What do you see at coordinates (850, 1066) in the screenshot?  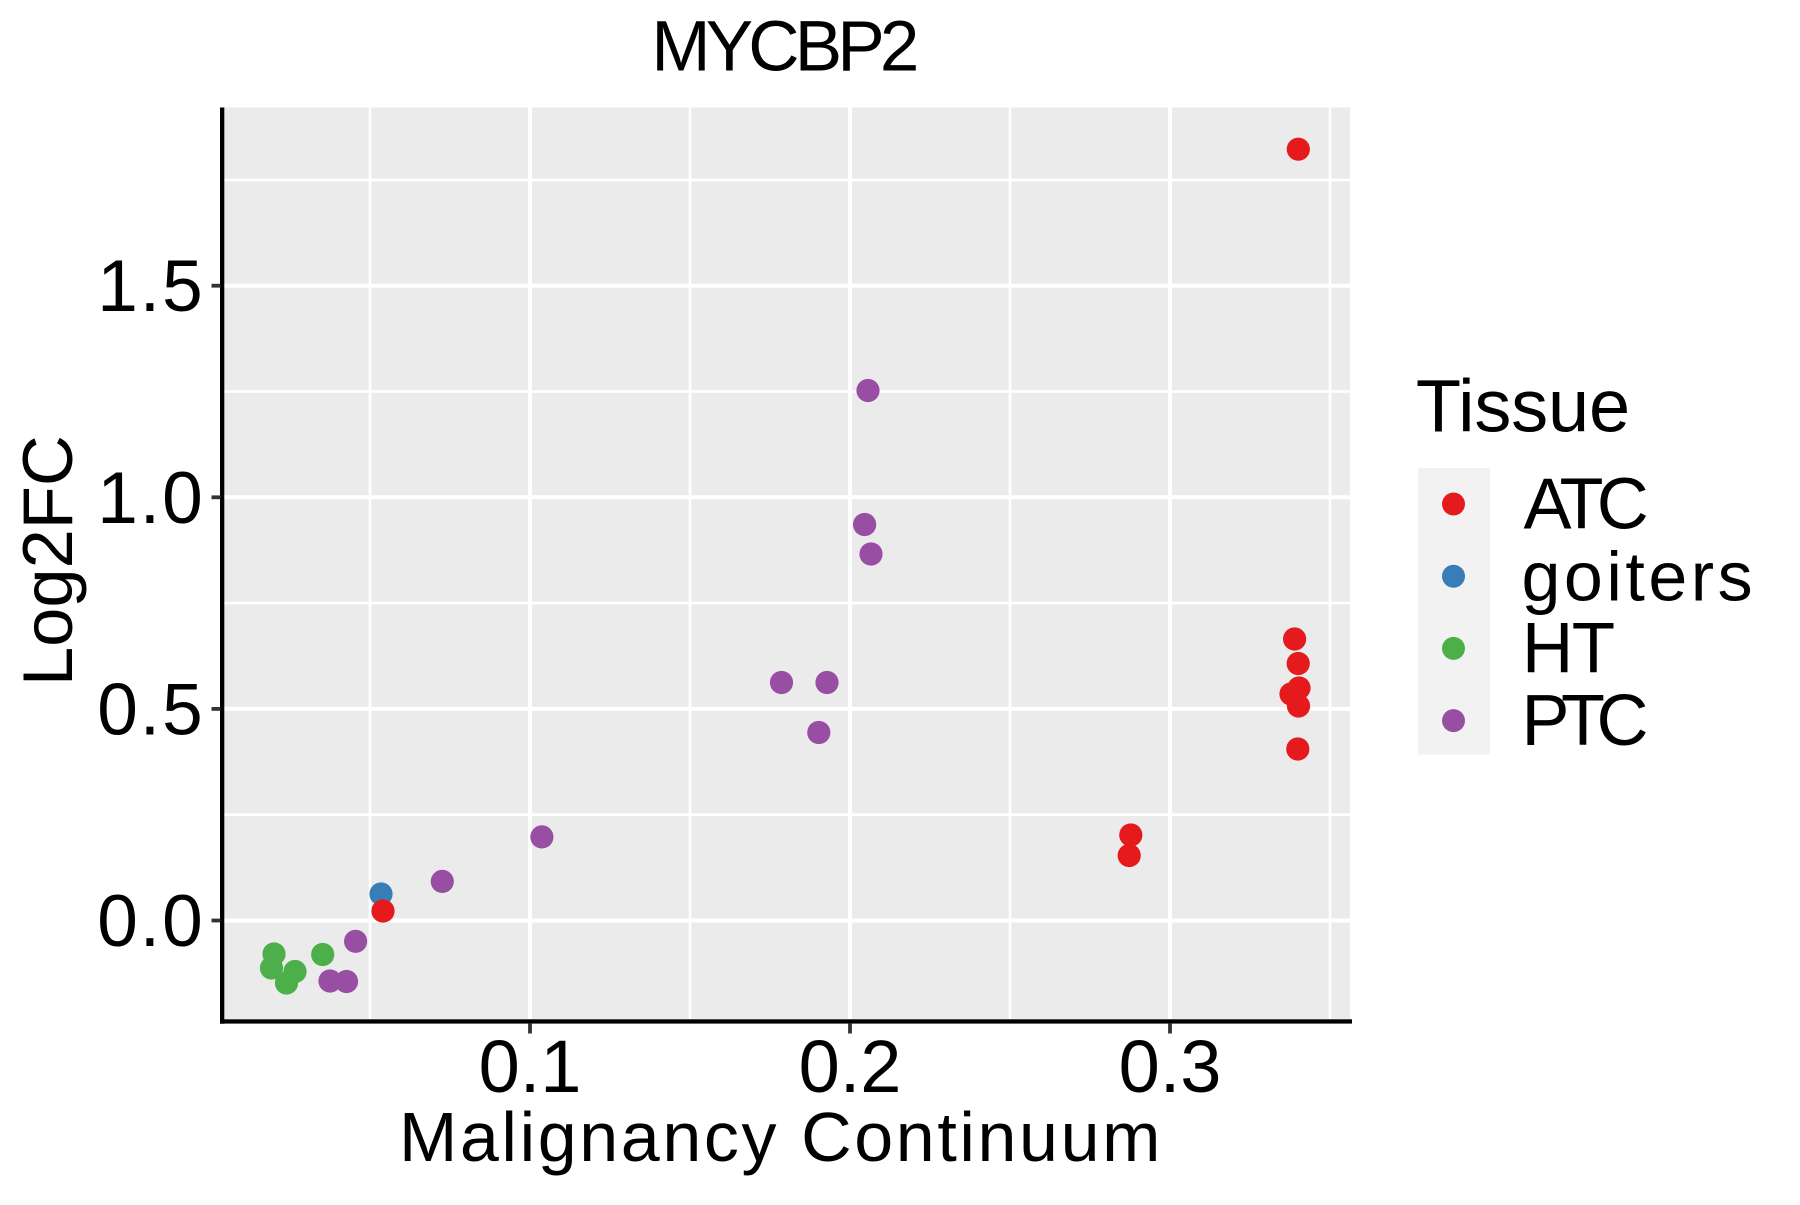 I see `svg-text: 0.2` at bounding box center [850, 1066].